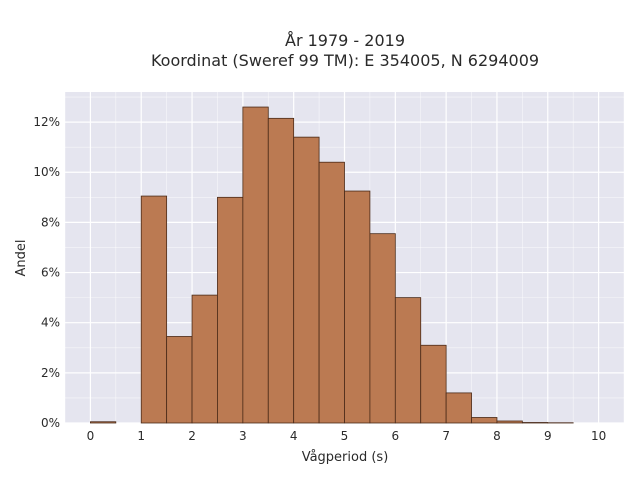  Describe the element at coordinates (50, 273) in the screenshot. I see `y-tick-label: 6%` at that location.